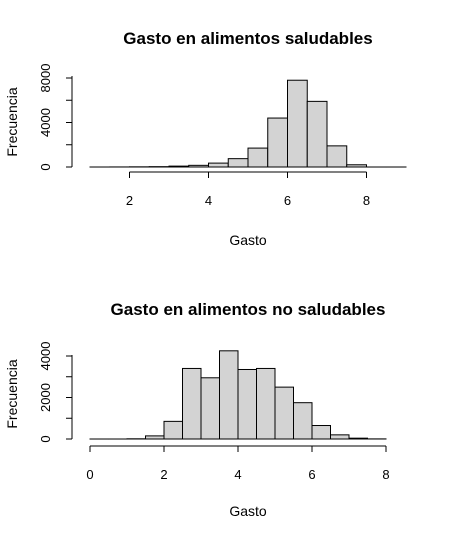 This screenshot has width=449, height=538. What do you see at coordinates (55, 117) in the screenshot?
I see `y-axis: 0 4000 8000` at bounding box center [55, 117].